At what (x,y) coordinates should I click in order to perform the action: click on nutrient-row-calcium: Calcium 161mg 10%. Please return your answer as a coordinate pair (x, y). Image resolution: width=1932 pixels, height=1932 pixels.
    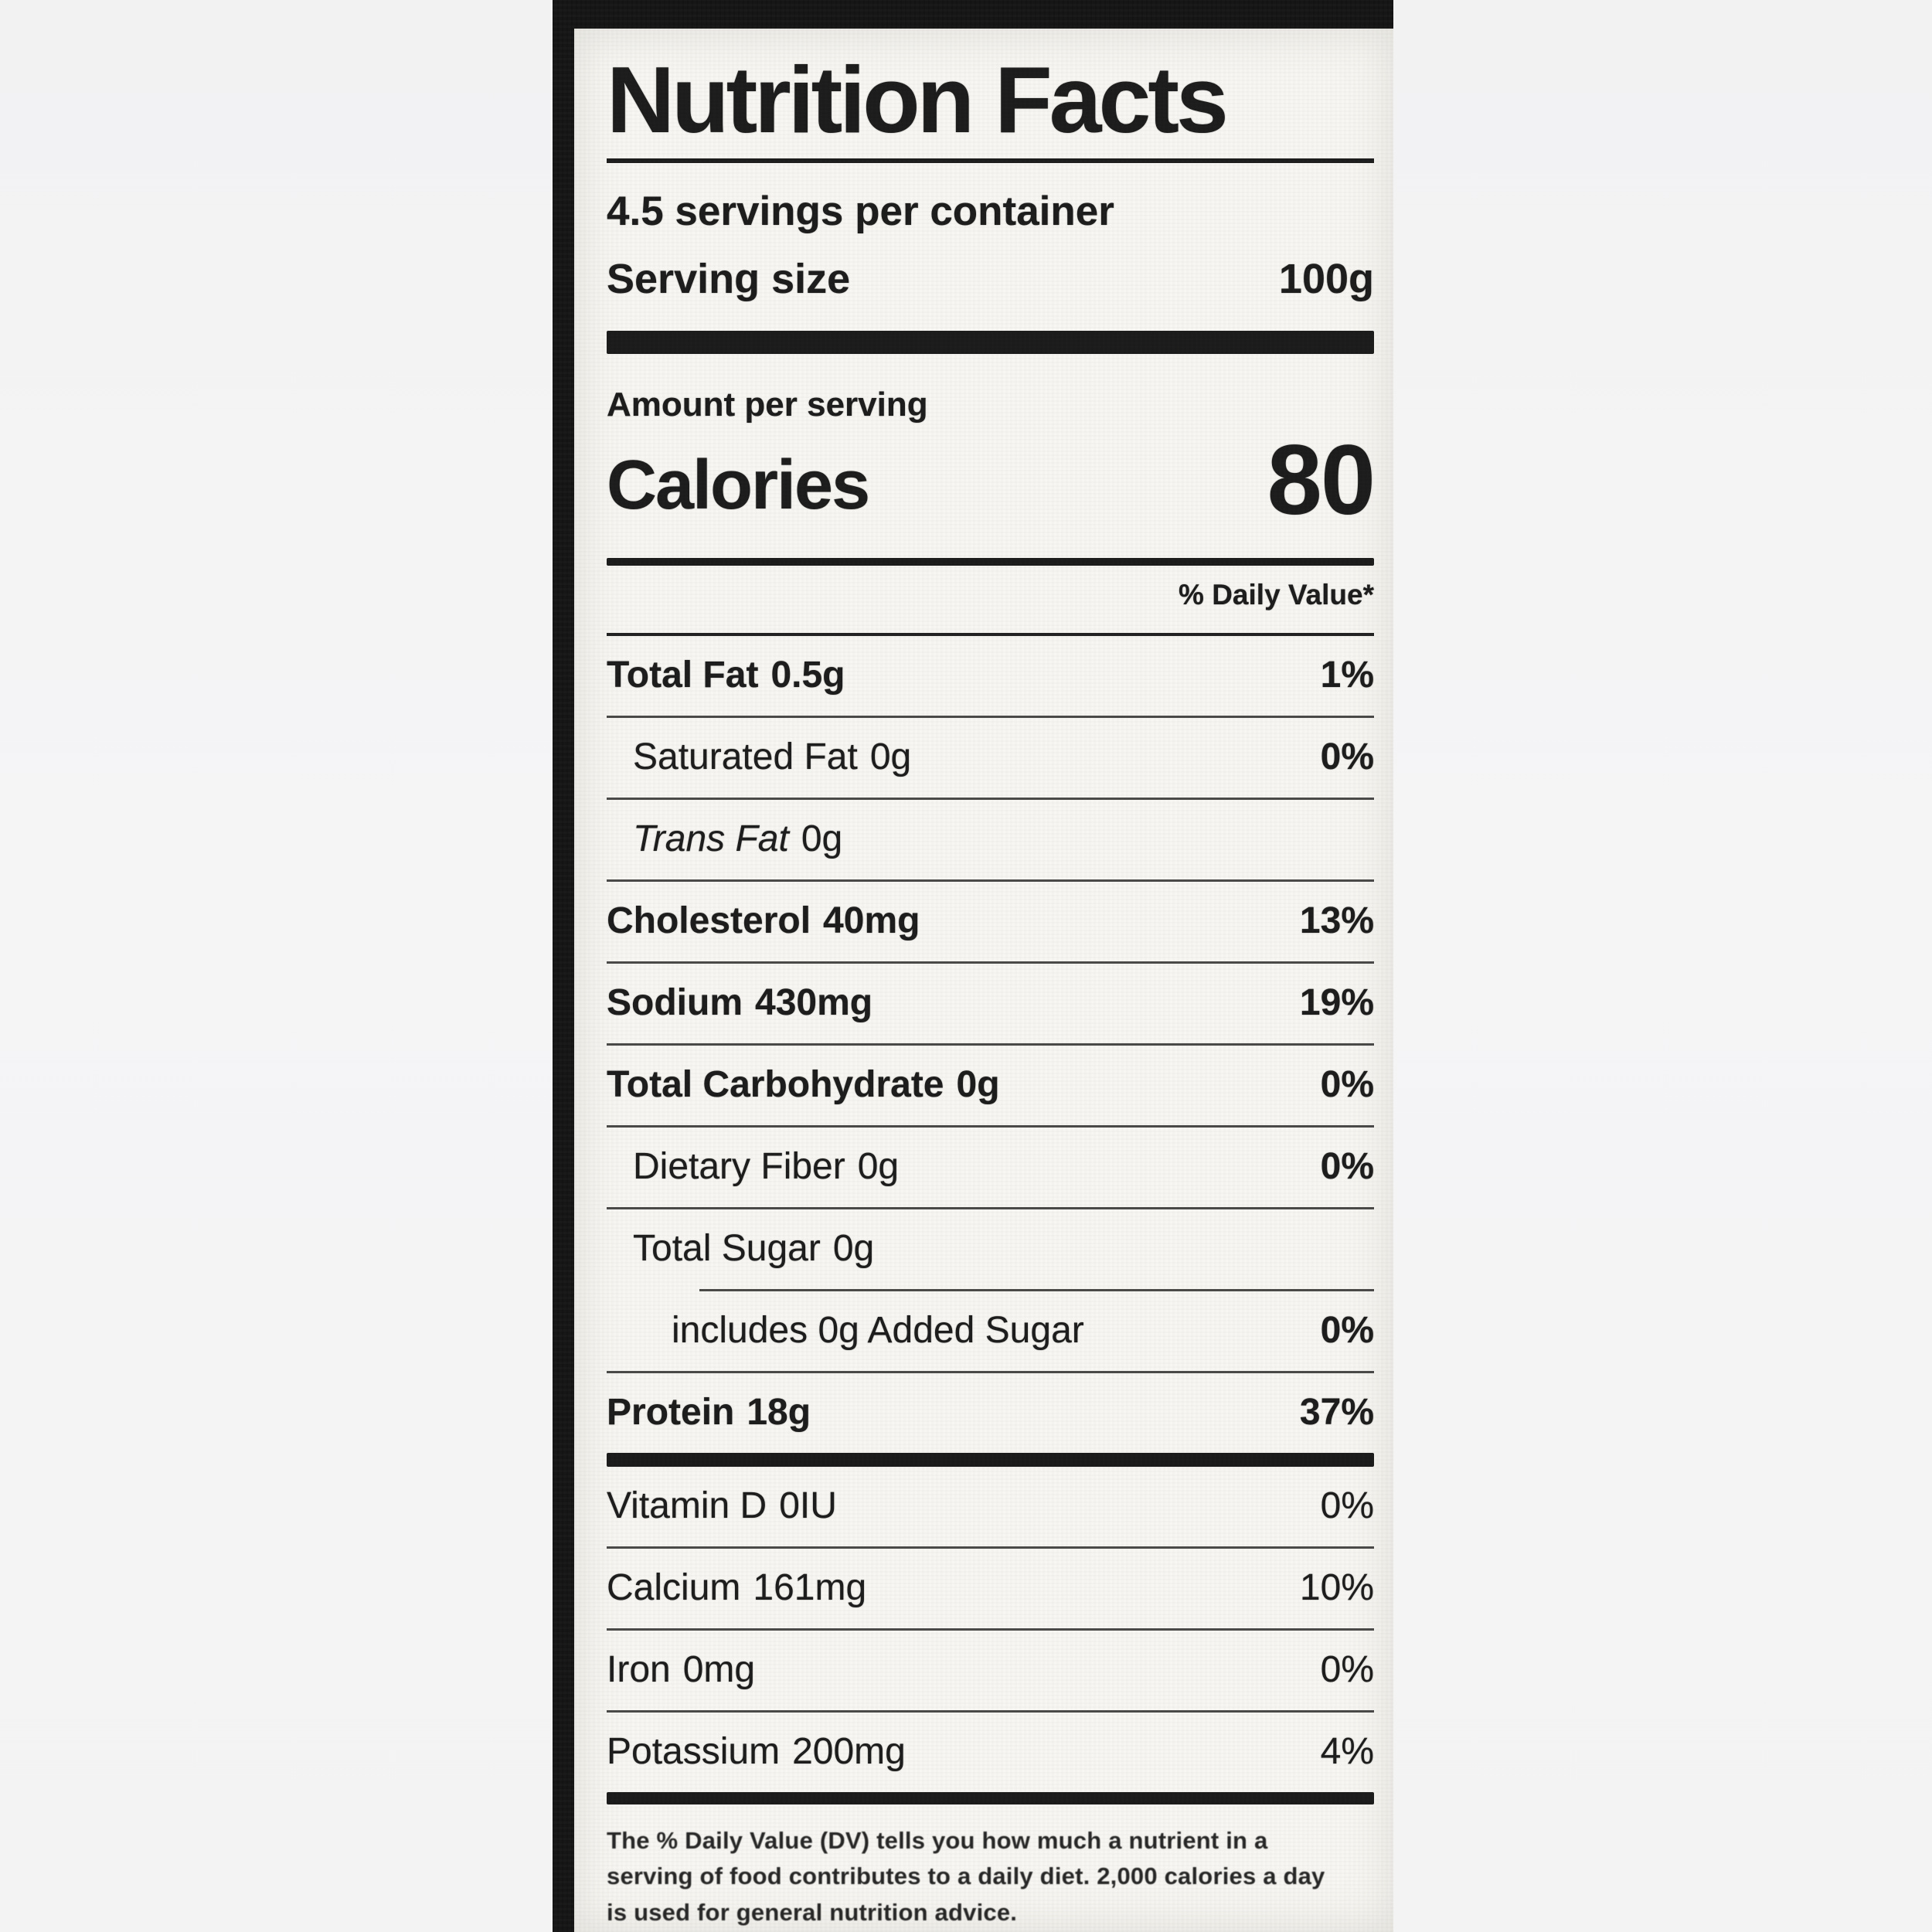
    Looking at the image, I should click on (991, 1588).